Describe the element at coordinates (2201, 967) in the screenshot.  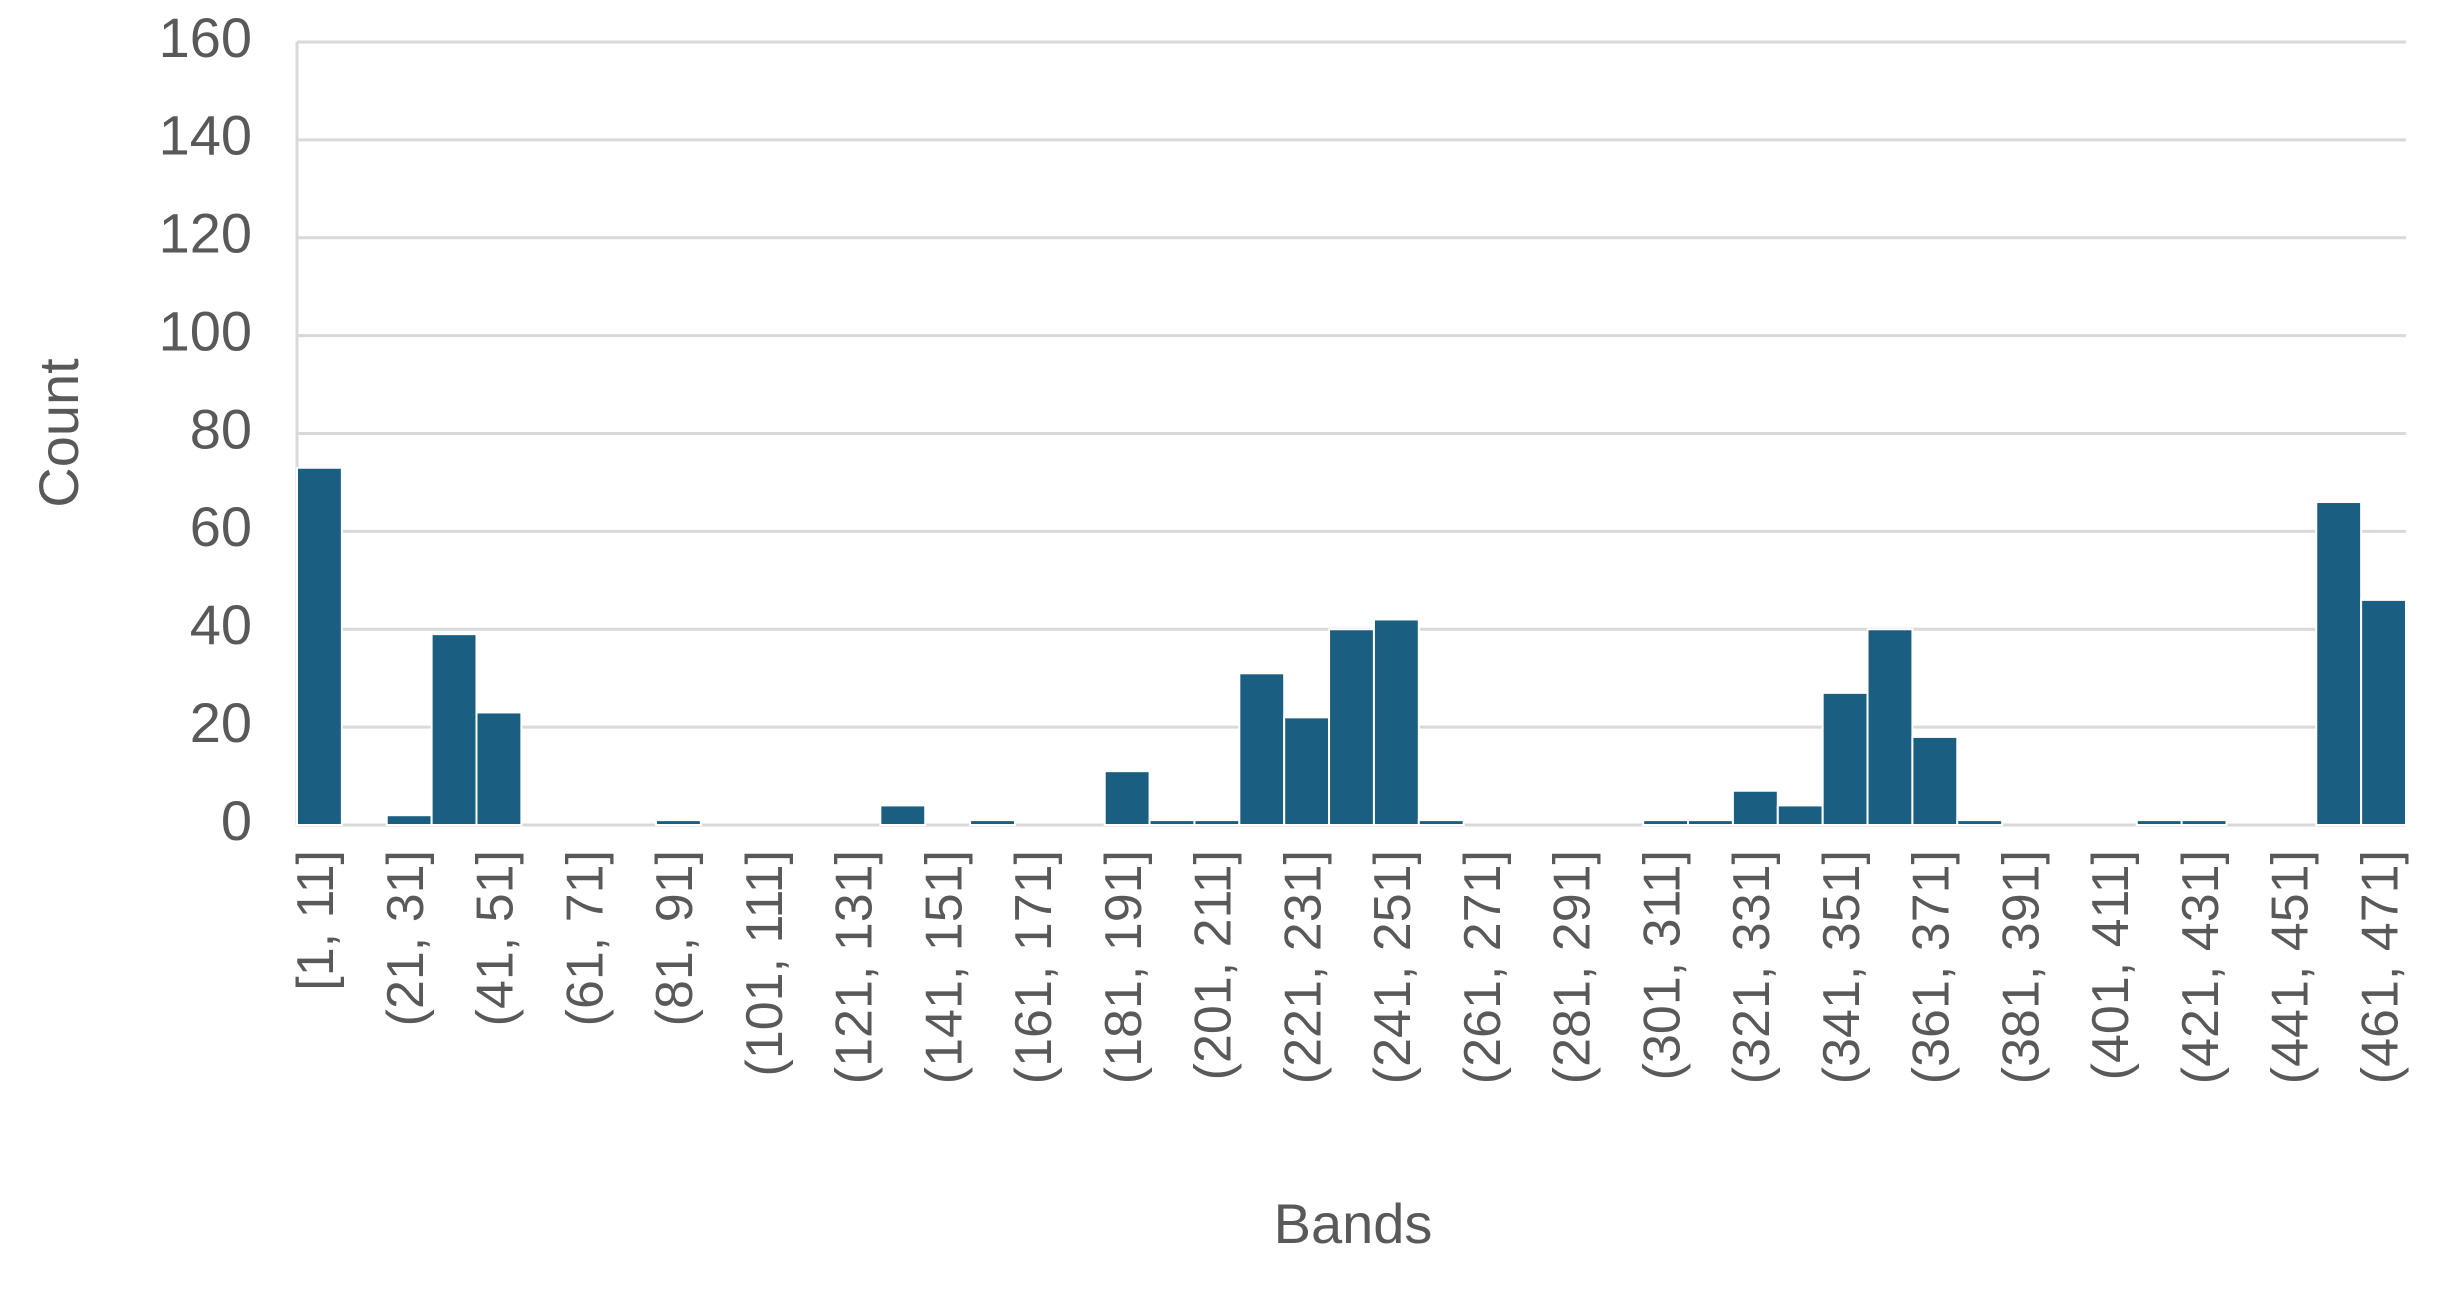
I see `x-tick-label: (421, 431]` at that location.